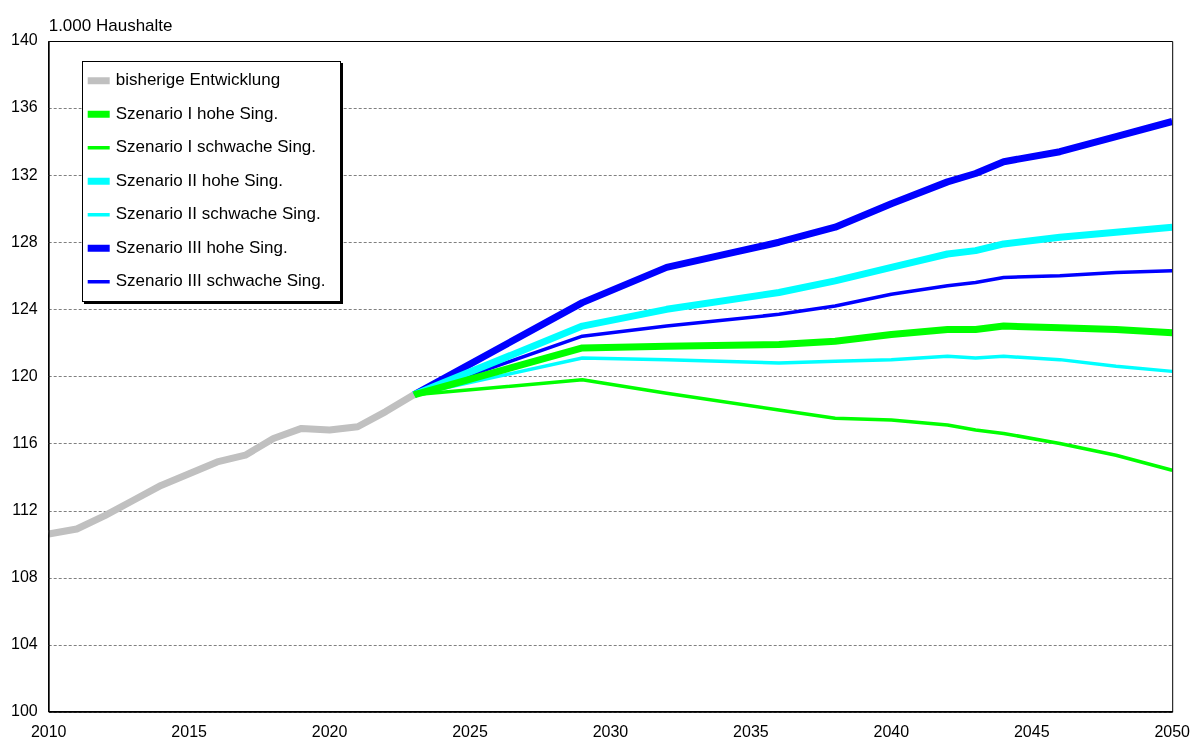 The height and width of the screenshot is (753, 1201). I want to click on y-tick-label: 128, so click(24, 241).